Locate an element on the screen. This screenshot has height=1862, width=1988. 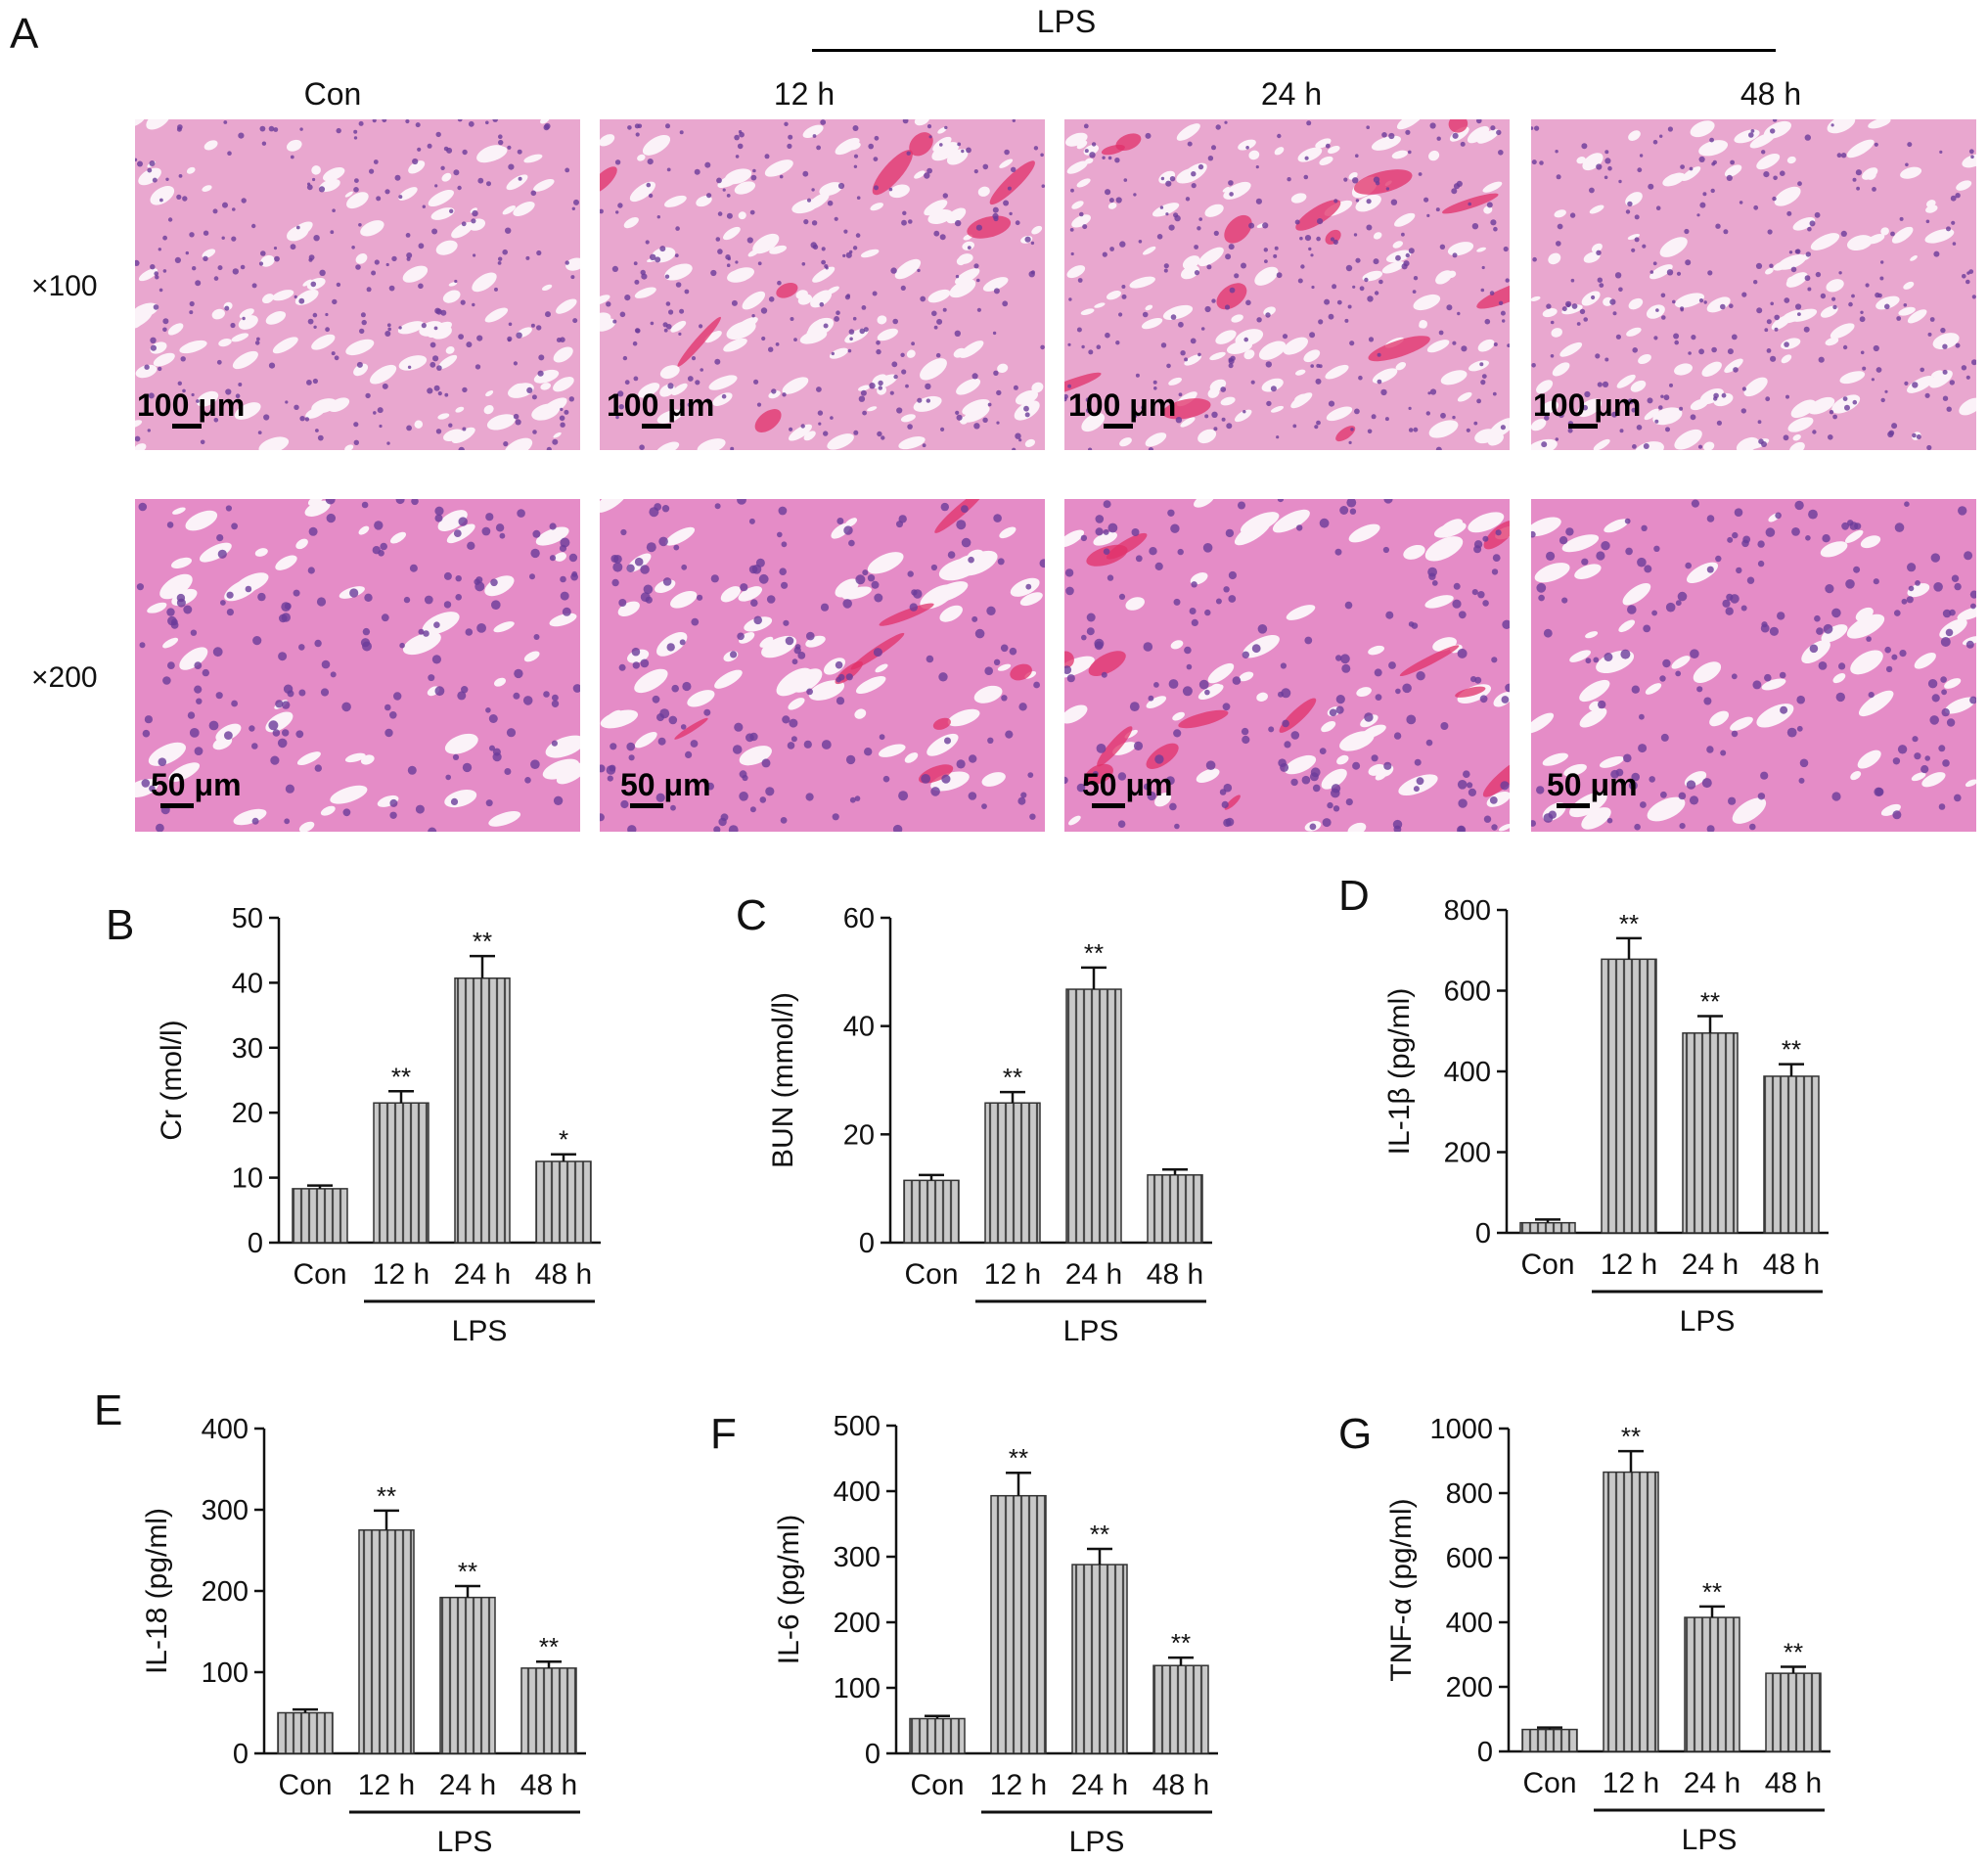
y-axis-label: IL-18 (pg/ml) is located at coordinates (157, 1591).